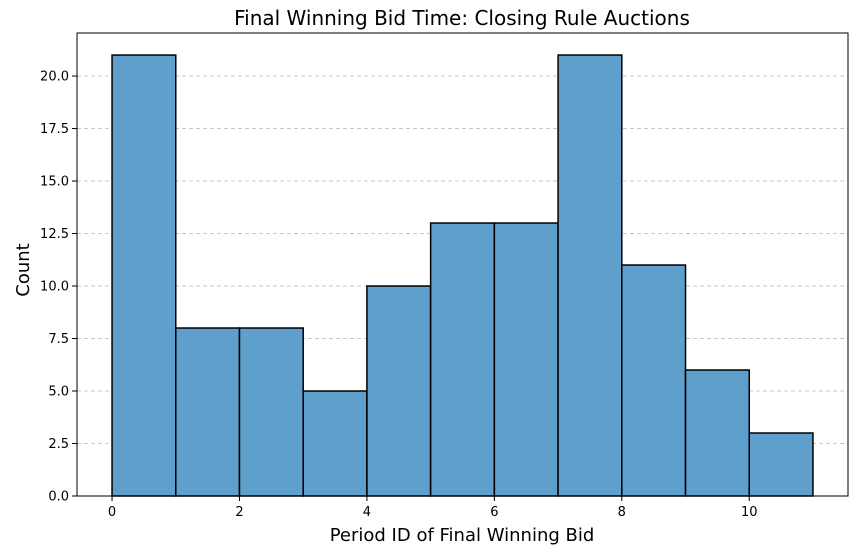  Describe the element at coordinates (54, 129) in the screenshot. I see `y-tick-label: 17.5` at that location.